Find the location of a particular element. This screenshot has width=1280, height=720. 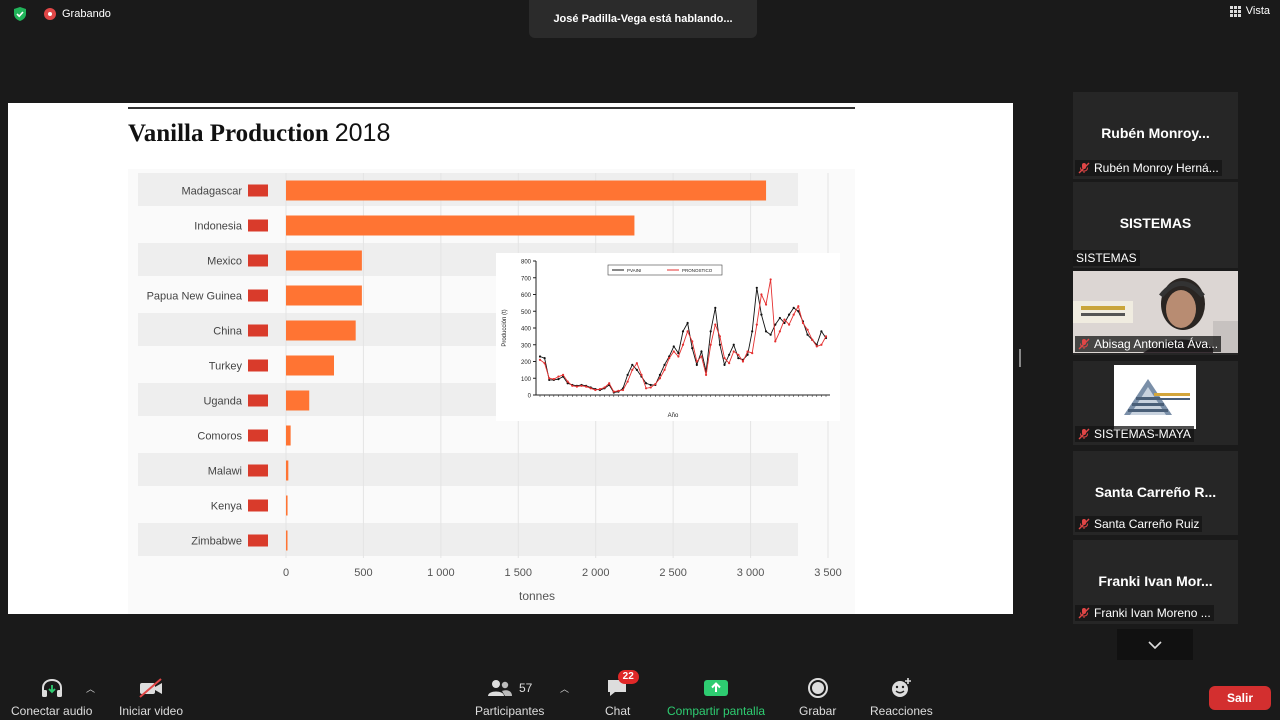

audio-options-caret-icon: ︿ is located at coordinates (91, 689).